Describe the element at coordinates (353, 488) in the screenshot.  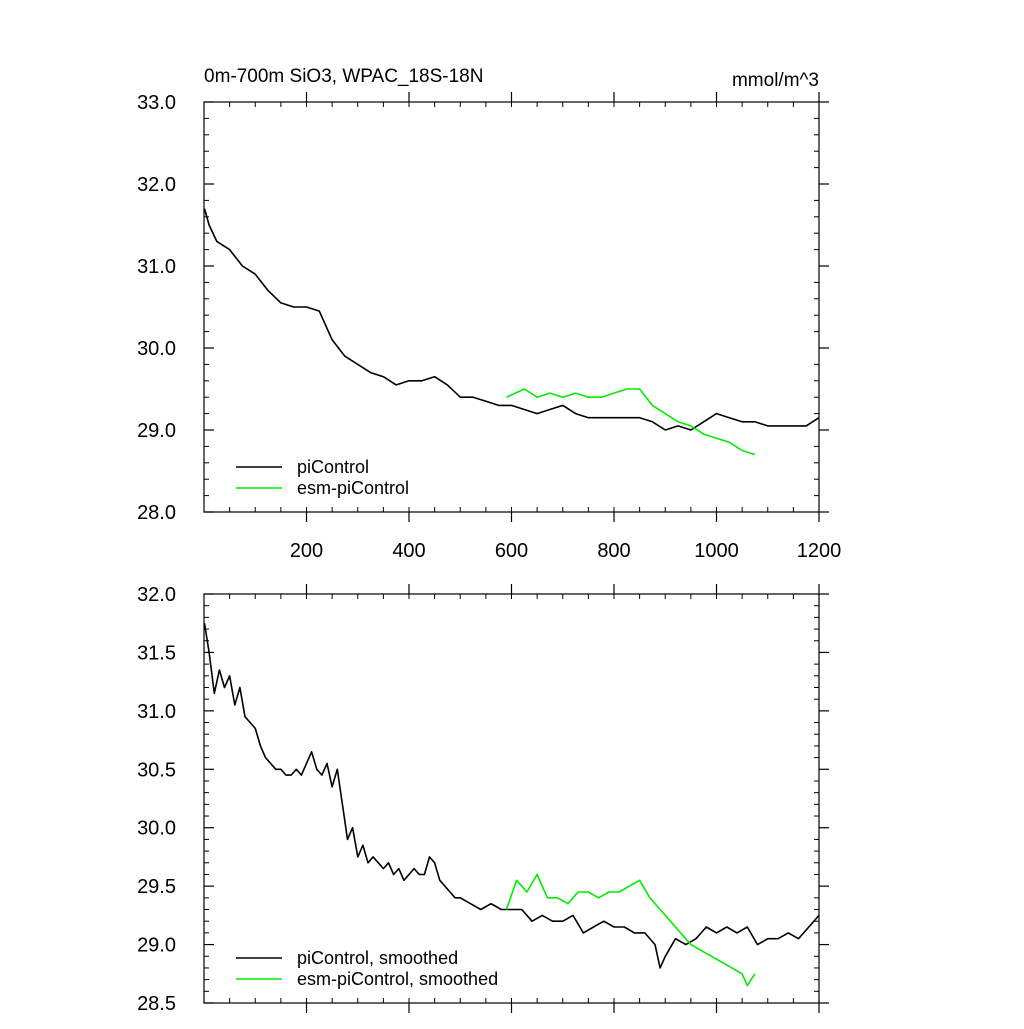
I see `legend-label-2: esm-piControl` at that location.